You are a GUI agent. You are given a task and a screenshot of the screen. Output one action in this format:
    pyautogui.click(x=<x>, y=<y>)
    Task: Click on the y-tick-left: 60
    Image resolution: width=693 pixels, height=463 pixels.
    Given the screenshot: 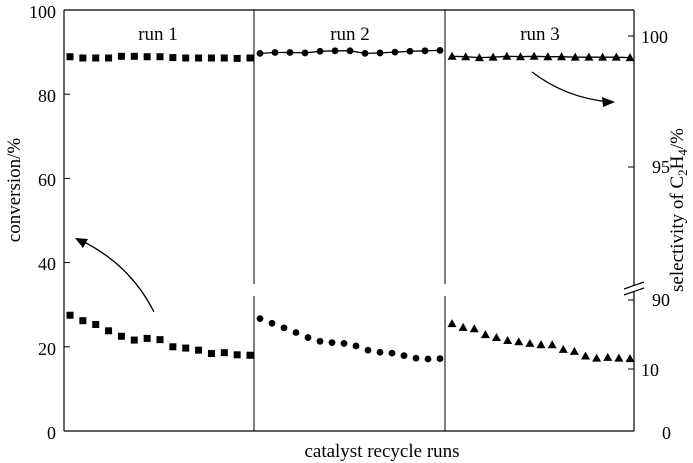 What is the action you would take?
    pyautogui.click(x=47, y=180)
    